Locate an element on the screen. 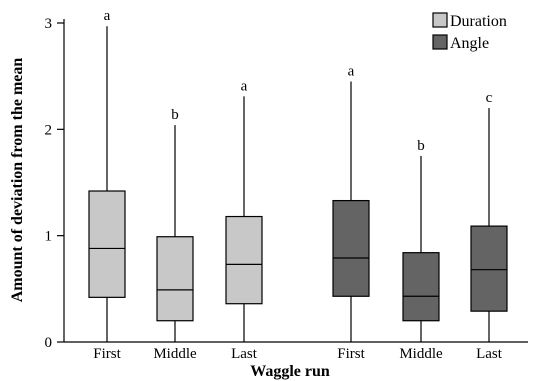 Image resolution: width=538 pixels, height=381 pixels. legend-swatch-angle is located at coordinates (440, 42).